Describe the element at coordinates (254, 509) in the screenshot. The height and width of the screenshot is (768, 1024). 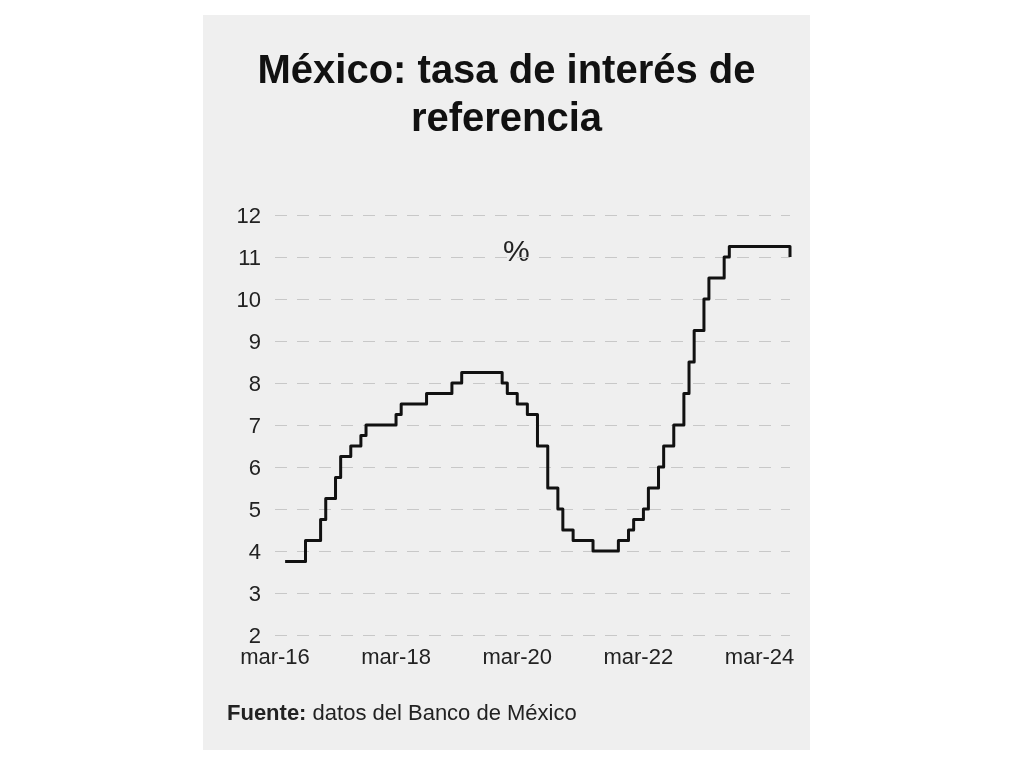
I see `y-tick-label: 5` at that location.